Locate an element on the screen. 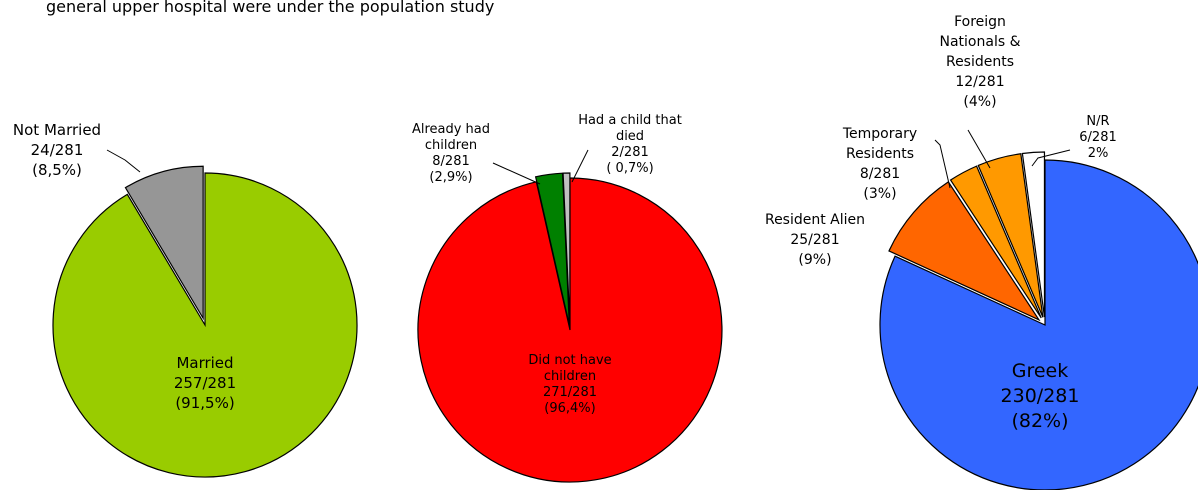 Image resolution: width=1198 pixels, height=490 pixels. leader-line-not-married is located at coordinates (123, 161).